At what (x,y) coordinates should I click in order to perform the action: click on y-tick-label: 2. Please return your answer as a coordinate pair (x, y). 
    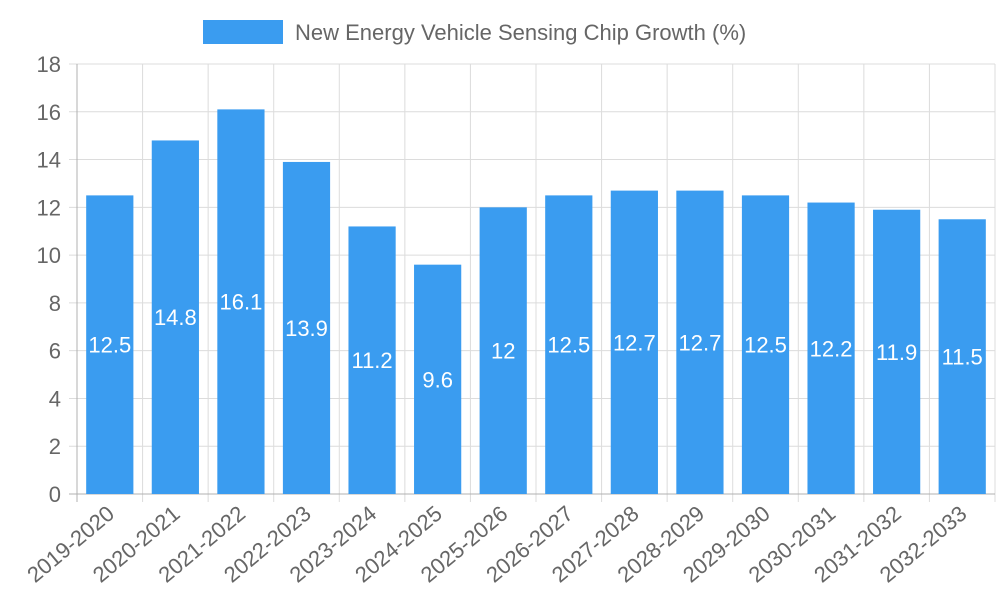
    Looking at the image, I should click on (55, 446).